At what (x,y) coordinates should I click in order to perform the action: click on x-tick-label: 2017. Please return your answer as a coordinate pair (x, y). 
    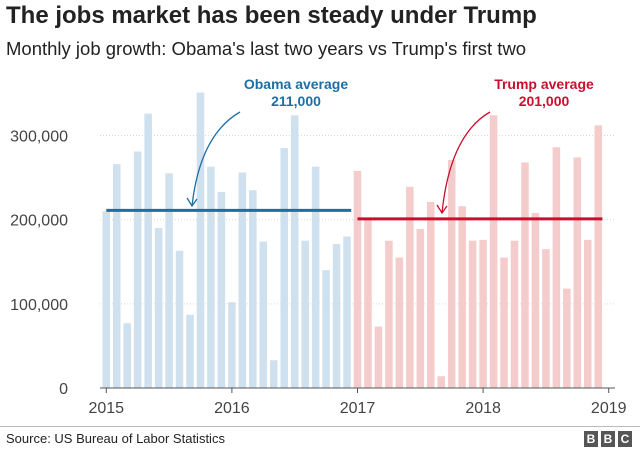
    Looking at the image, I should click on (358, 408).